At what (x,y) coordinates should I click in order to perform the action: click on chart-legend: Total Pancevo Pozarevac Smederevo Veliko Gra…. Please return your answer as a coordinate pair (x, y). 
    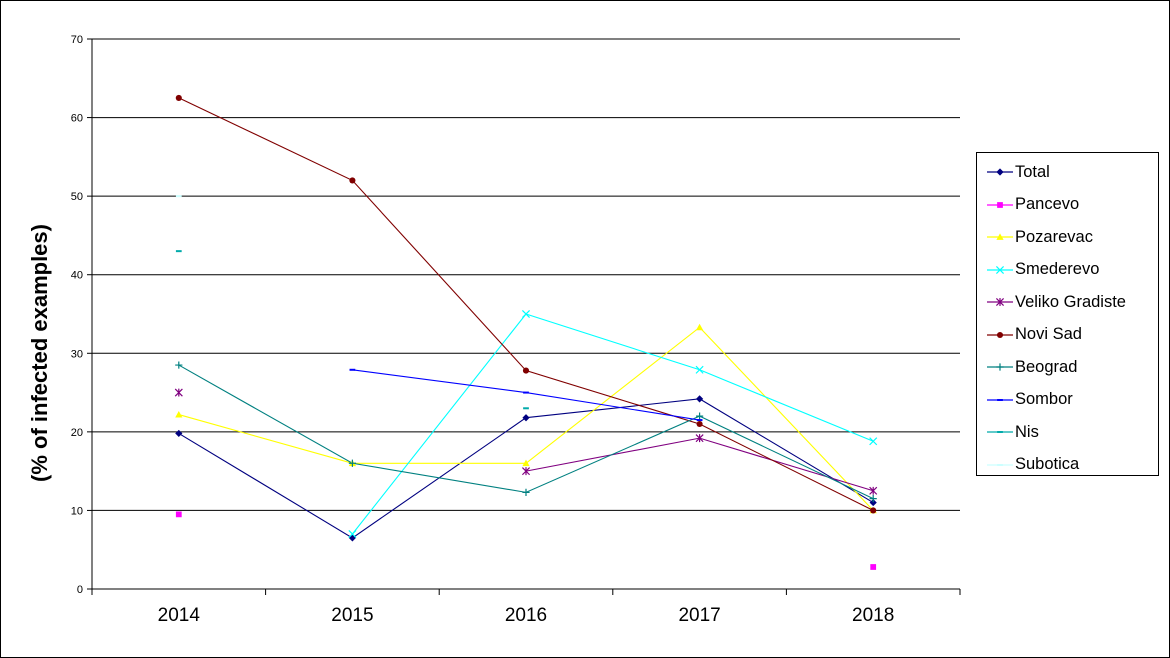
    Looking at the image, I should click on (1067, 314).